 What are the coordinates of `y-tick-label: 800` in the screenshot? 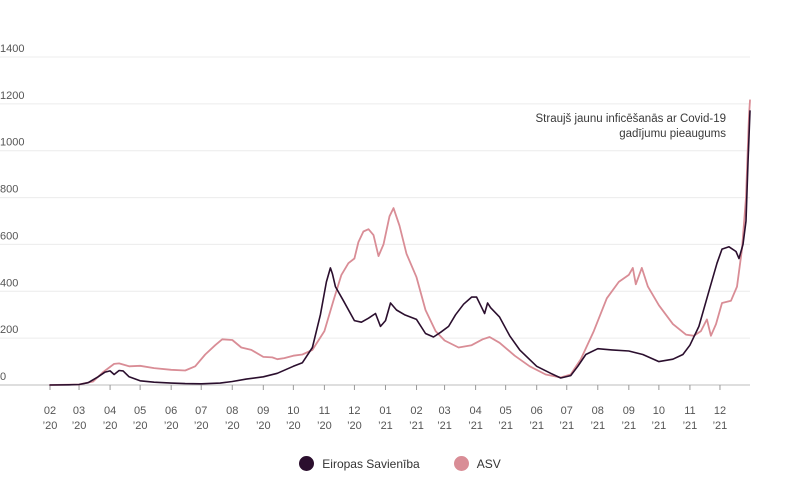 It's located at (9, 190).